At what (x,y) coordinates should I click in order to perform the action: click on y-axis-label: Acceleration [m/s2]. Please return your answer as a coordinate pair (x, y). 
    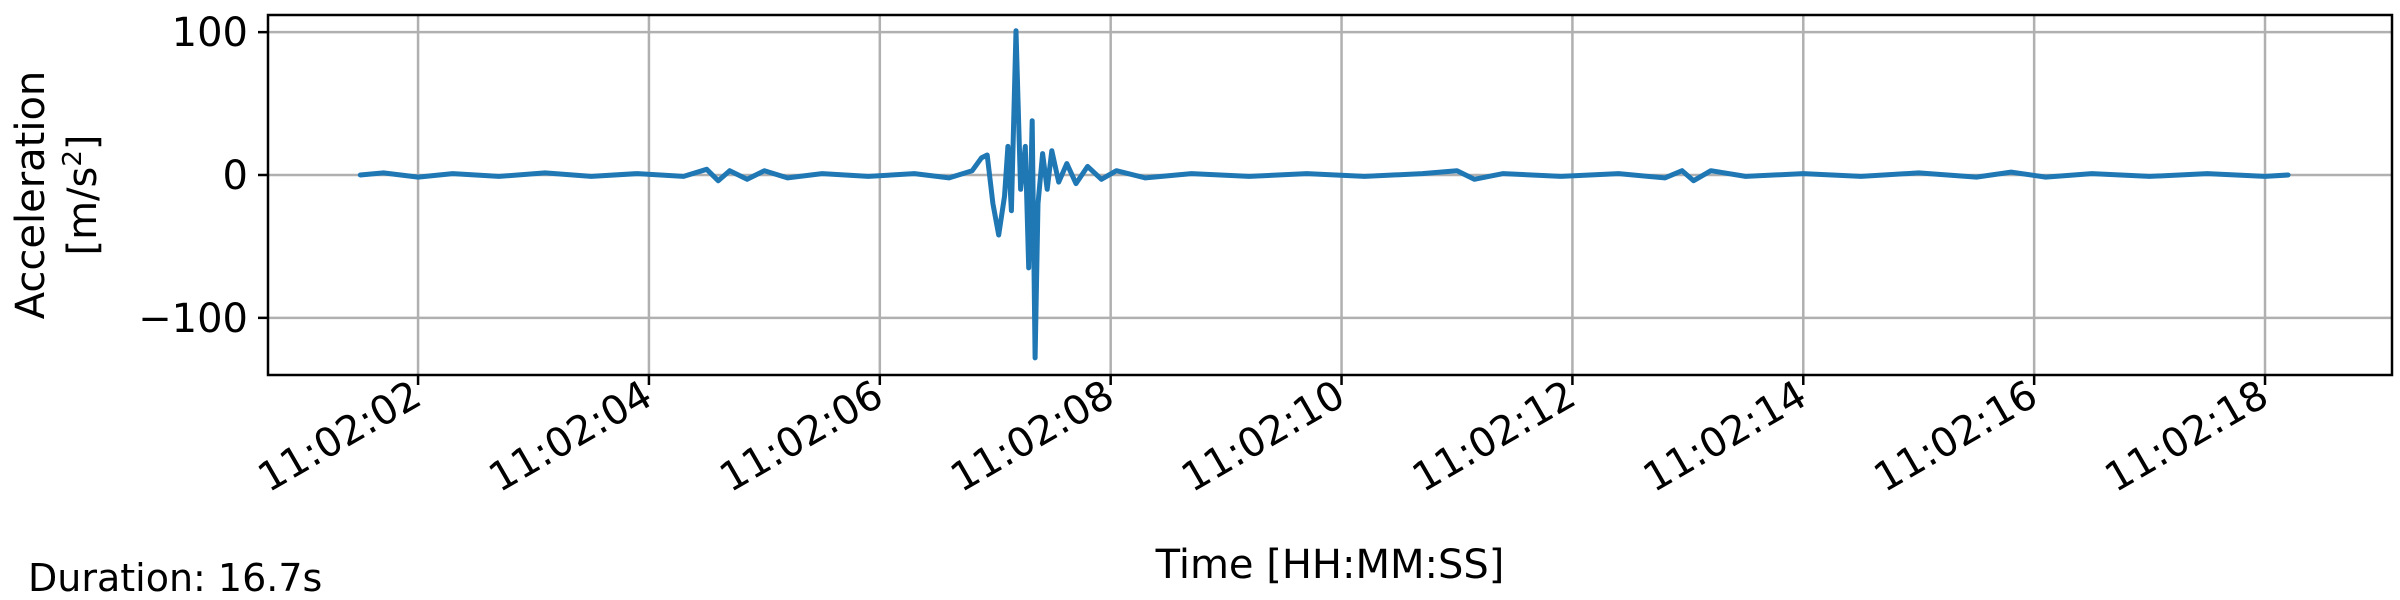
    Looking at the image, I should click on (57, 195).